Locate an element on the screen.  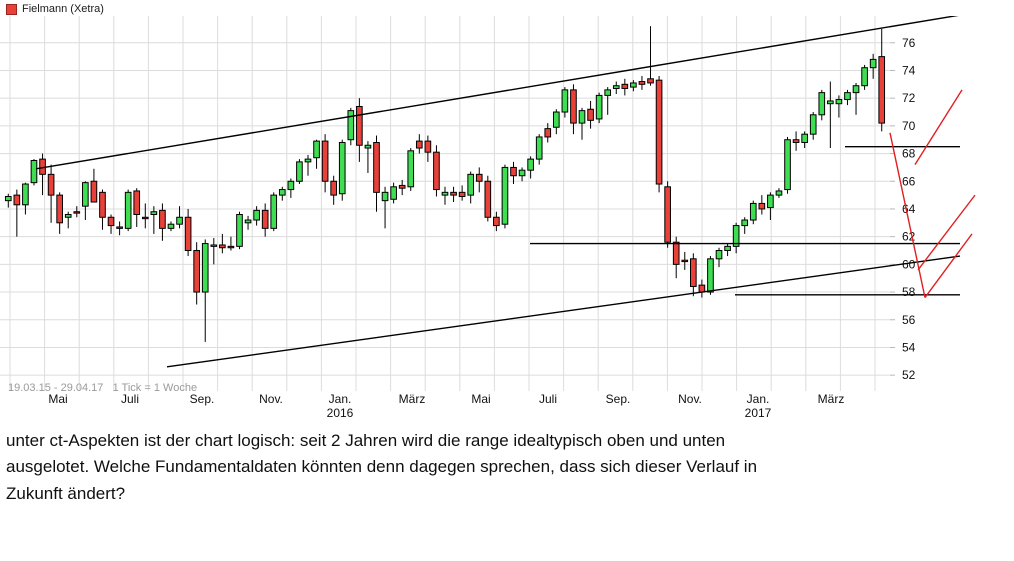
caption-line-3: Zukunft ändert? is located at coordinates (66, 493).